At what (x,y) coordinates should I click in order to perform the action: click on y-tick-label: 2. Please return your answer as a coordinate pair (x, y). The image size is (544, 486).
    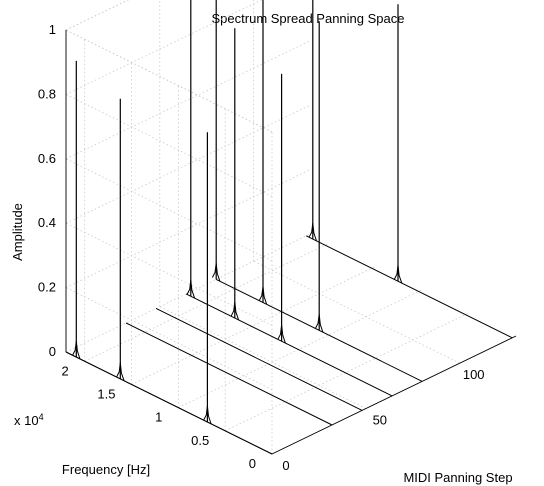
    Looking at the image, I should click on (64, 370).